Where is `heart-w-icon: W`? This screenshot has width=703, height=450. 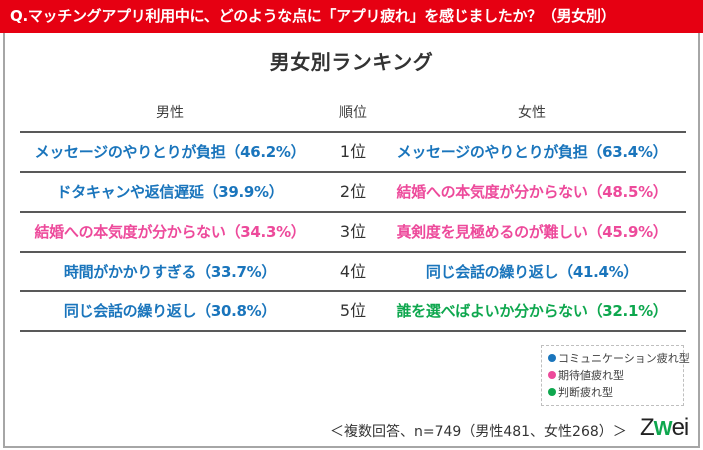
heart-w-icon: W is located at coordinates (663, 429).